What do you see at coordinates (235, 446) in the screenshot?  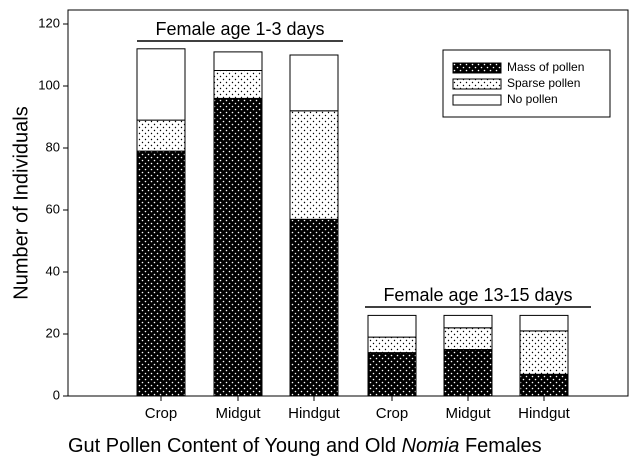 I see `x-label-part: Gut Pollen Content of Young and Old` at bounding box center [235, 446].